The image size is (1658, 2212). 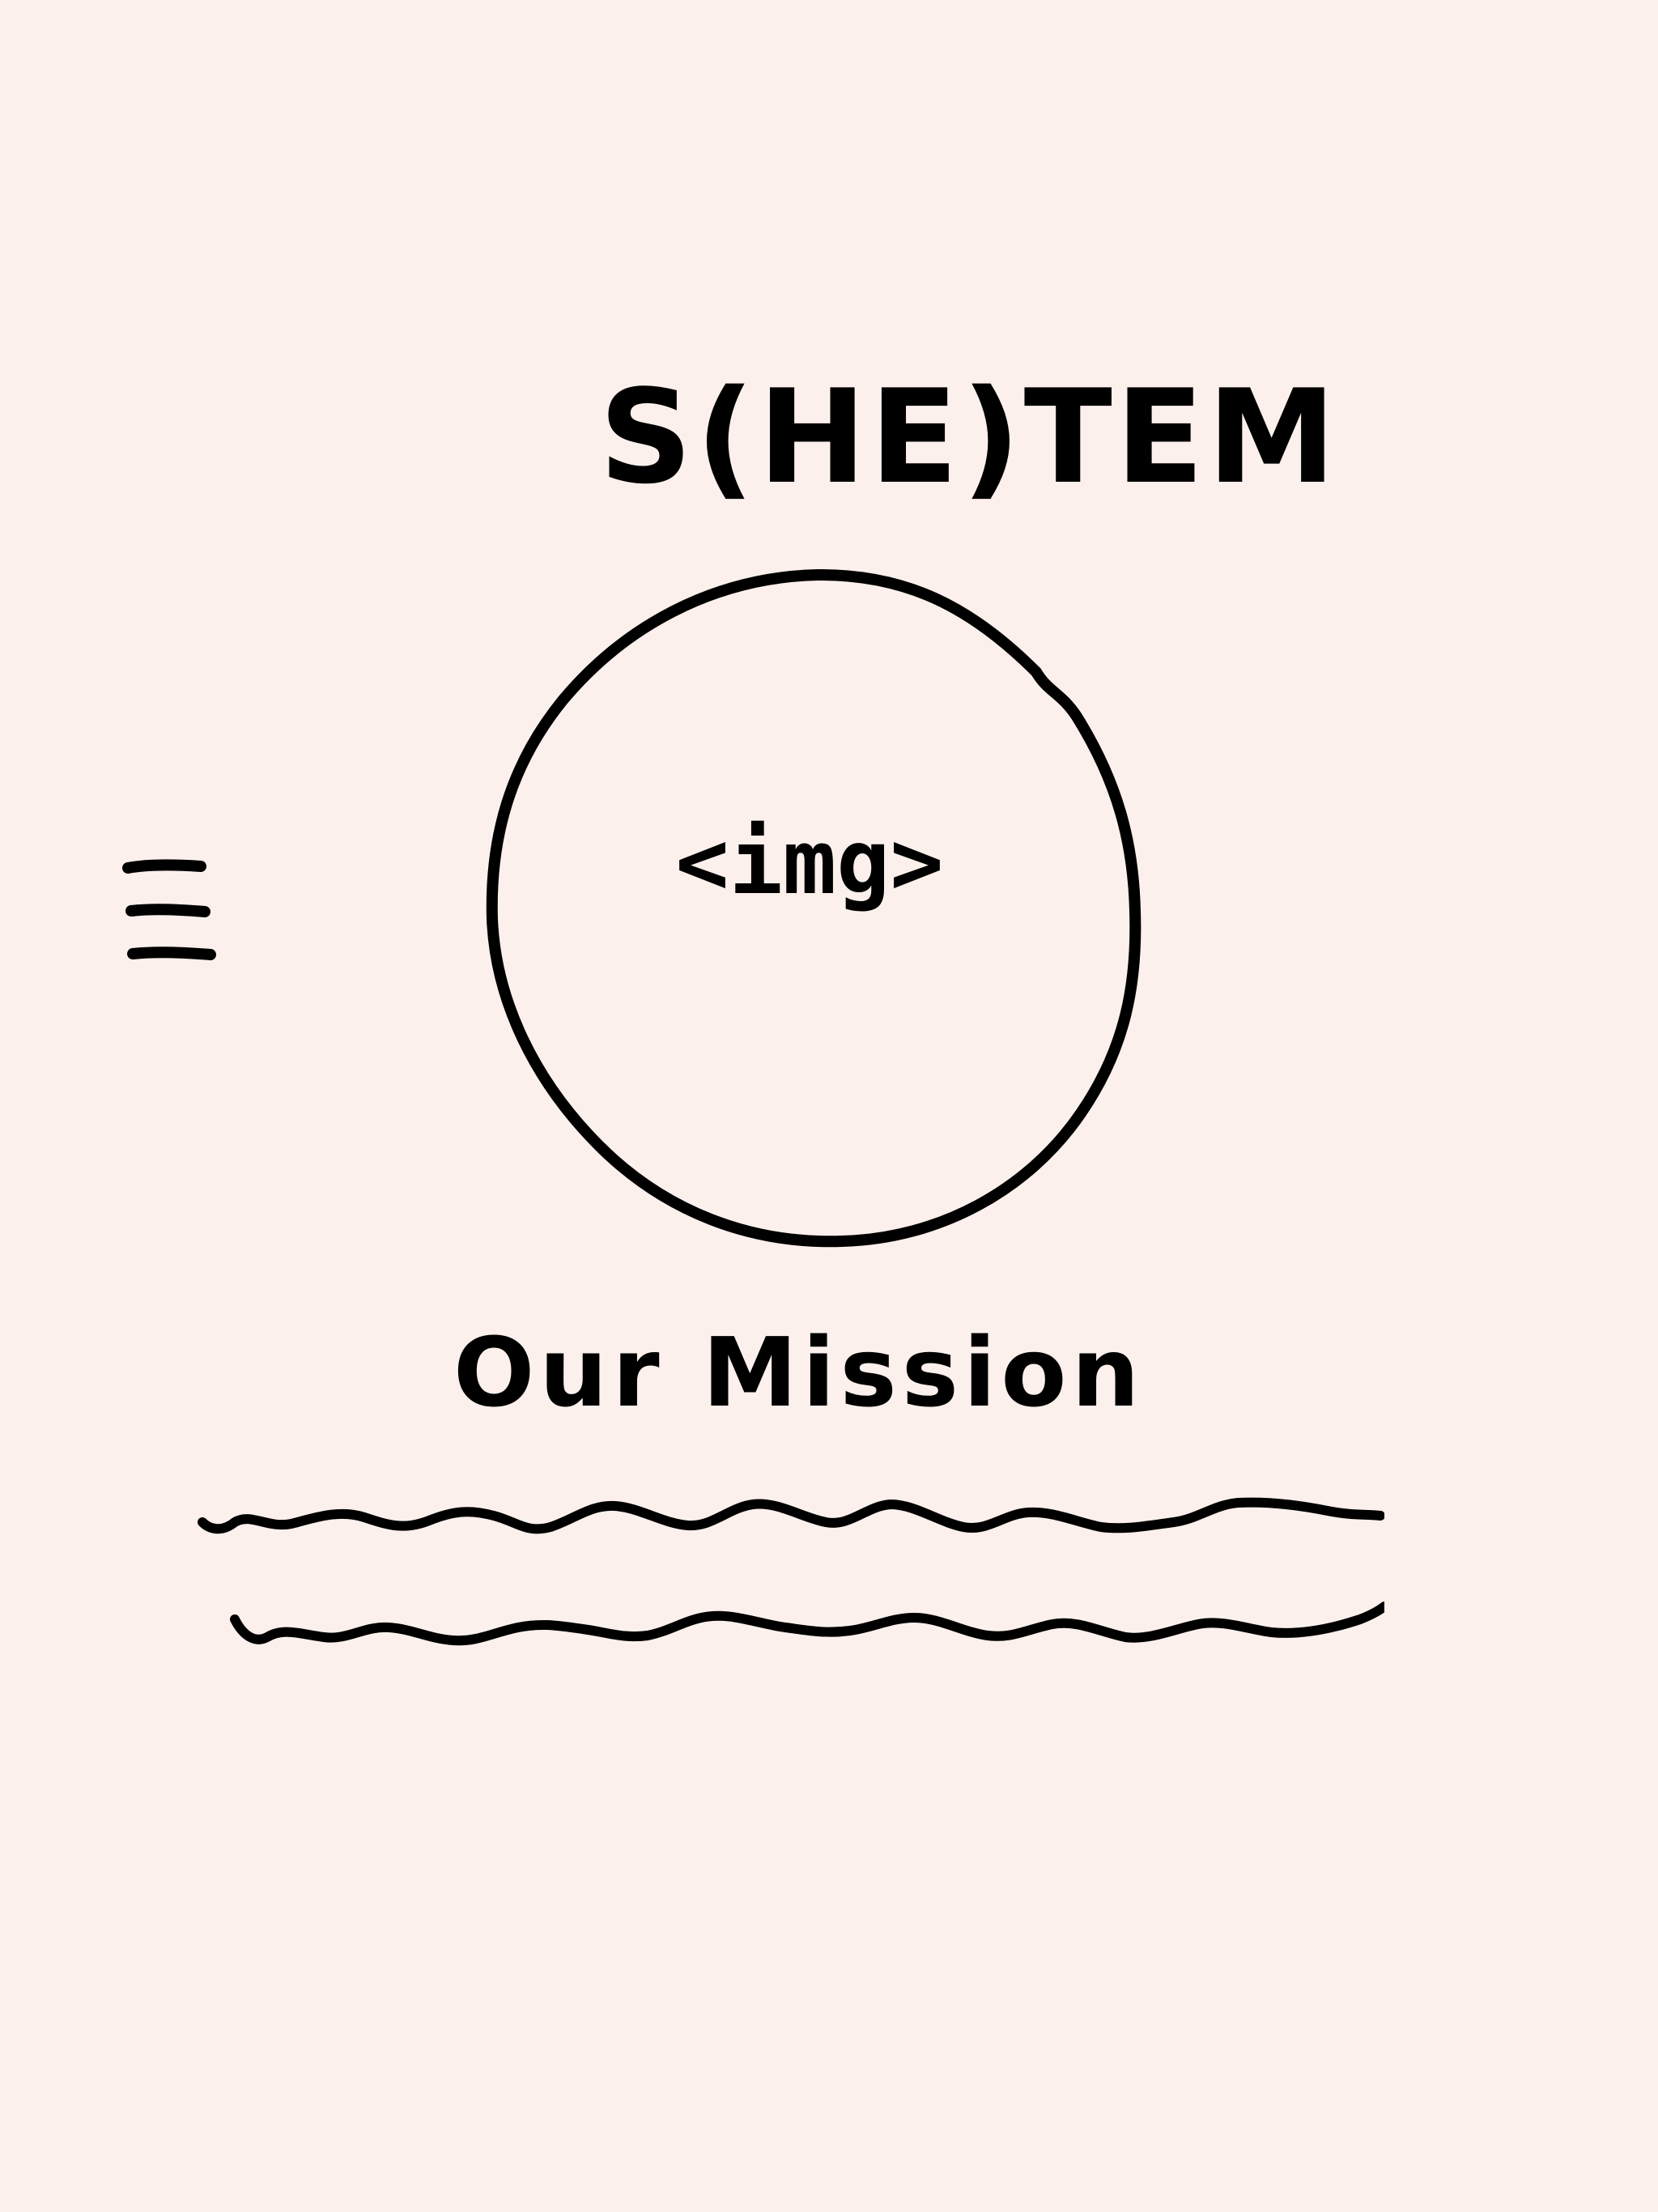 What do you see at coordinates (799, 1372) in the screenshot?
I see `mission-heading: Our Mission` at bounding box center [799, 1372].